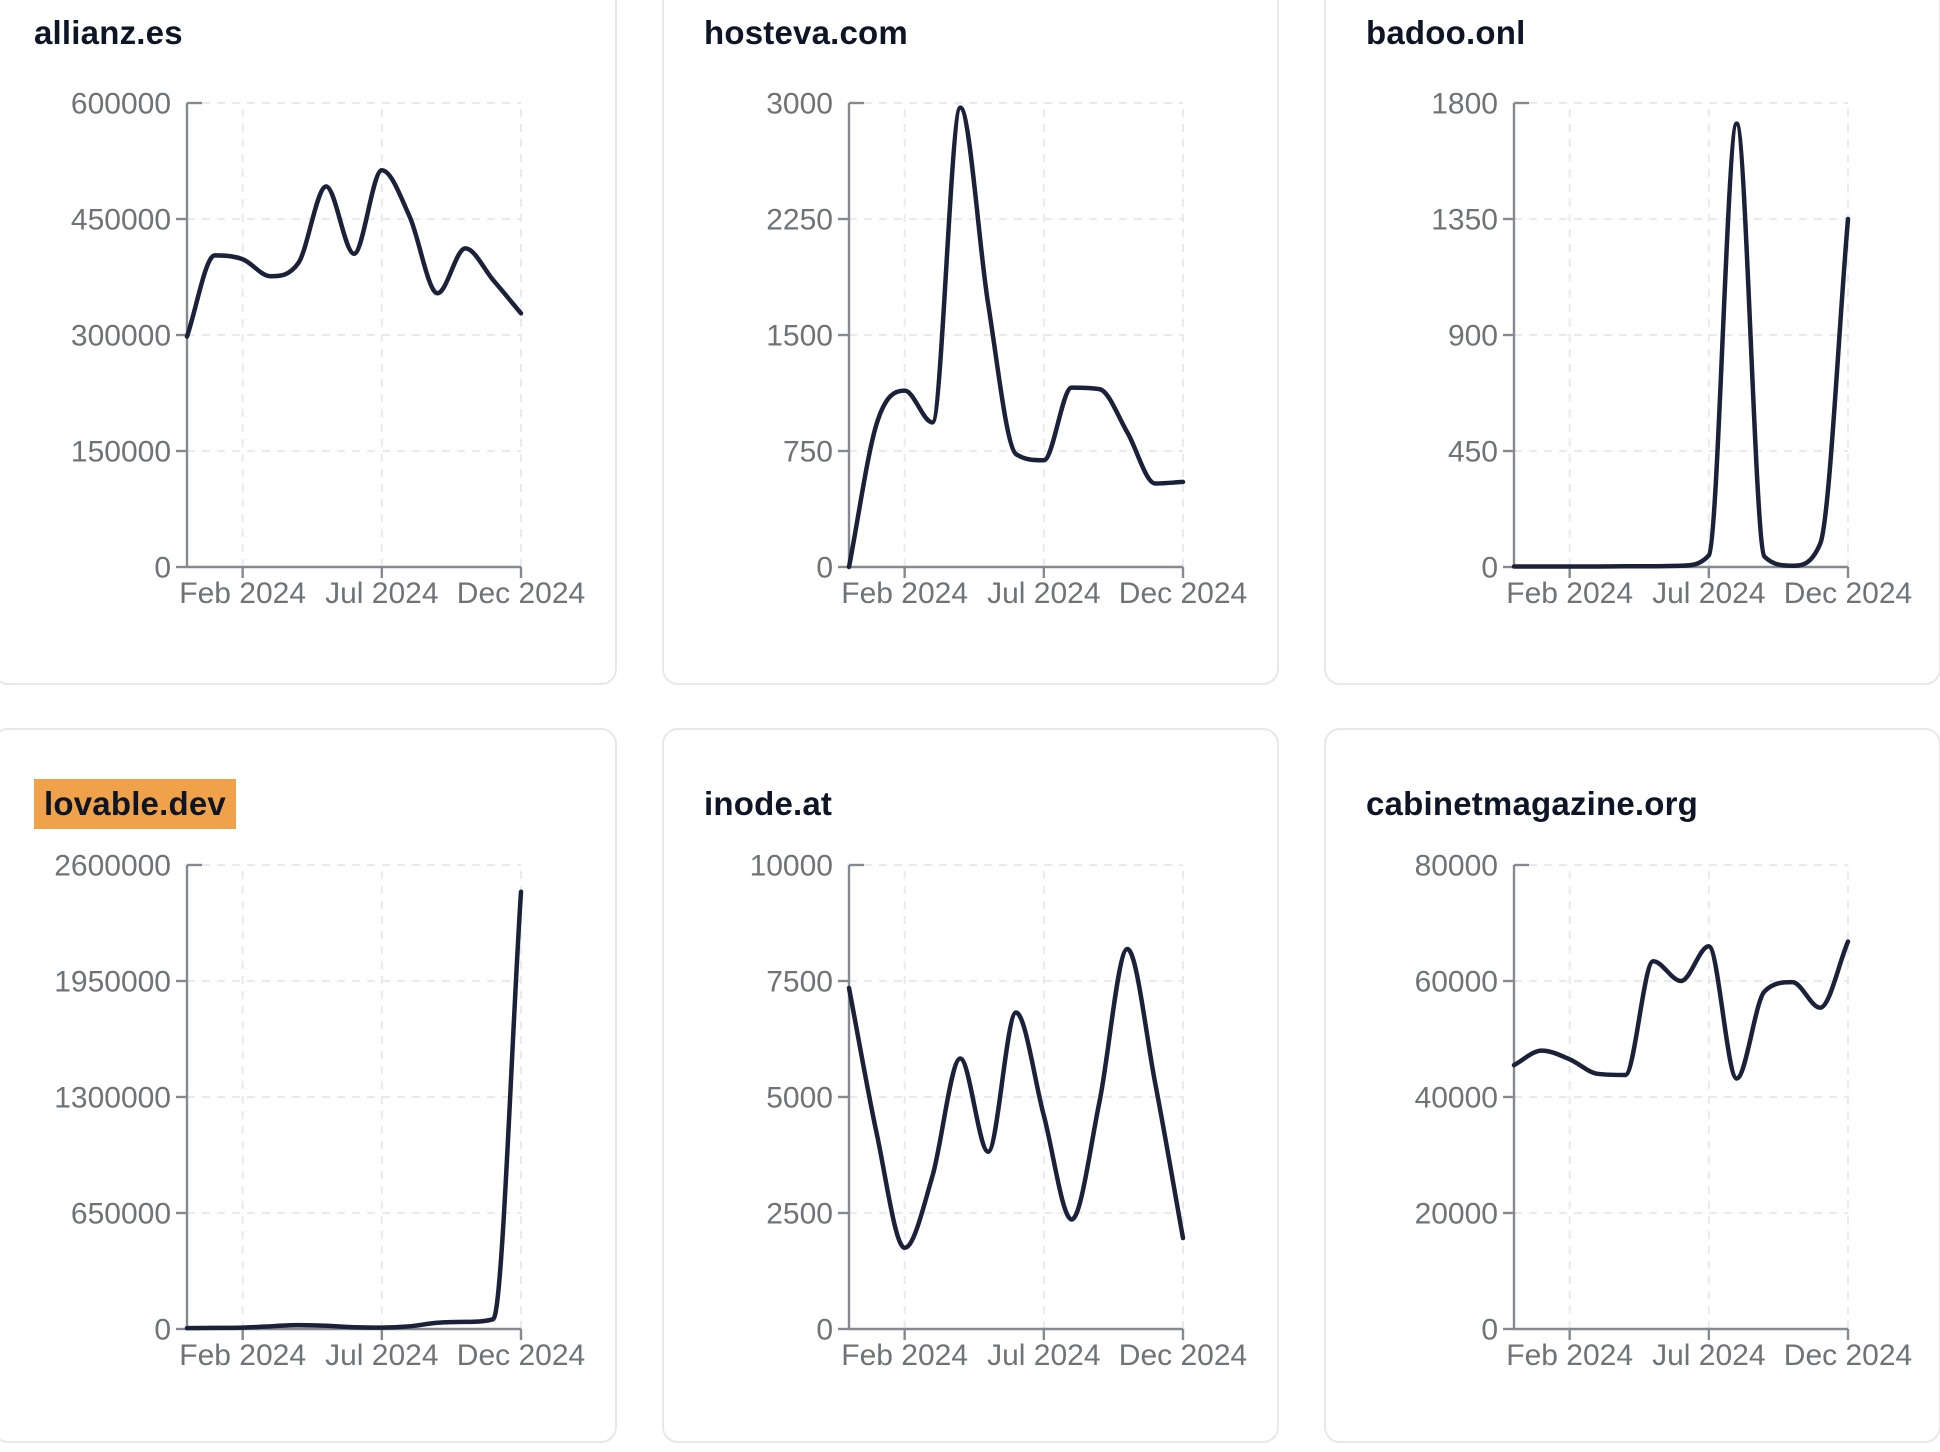 The width and height of the screenshot is (1940, 1452). What do you see at coordinates (121, 336) in the screenshot?
I see `y-tick-label: 300000` at bounding box center [121, 336].